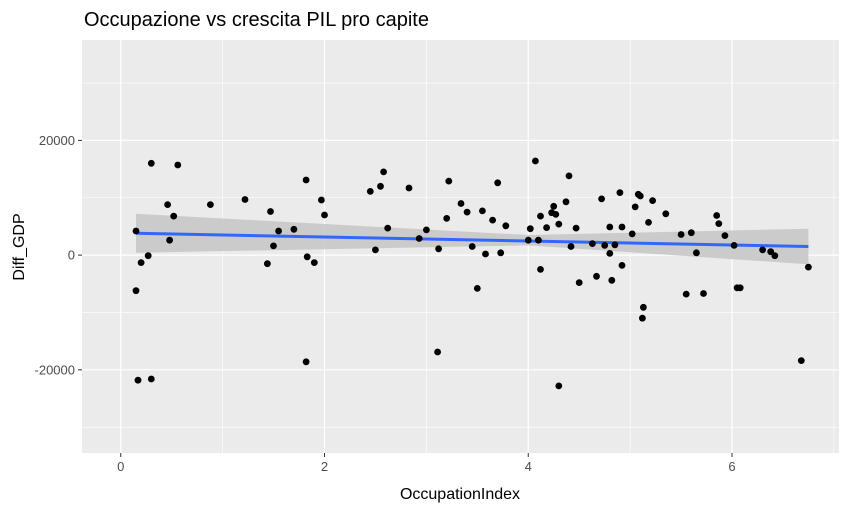 The image size is (850, 512). What do you see at coordinates (71, 255) in the screenshot?
I see `y-tick-label: 0` at bounding box center [71, 255].